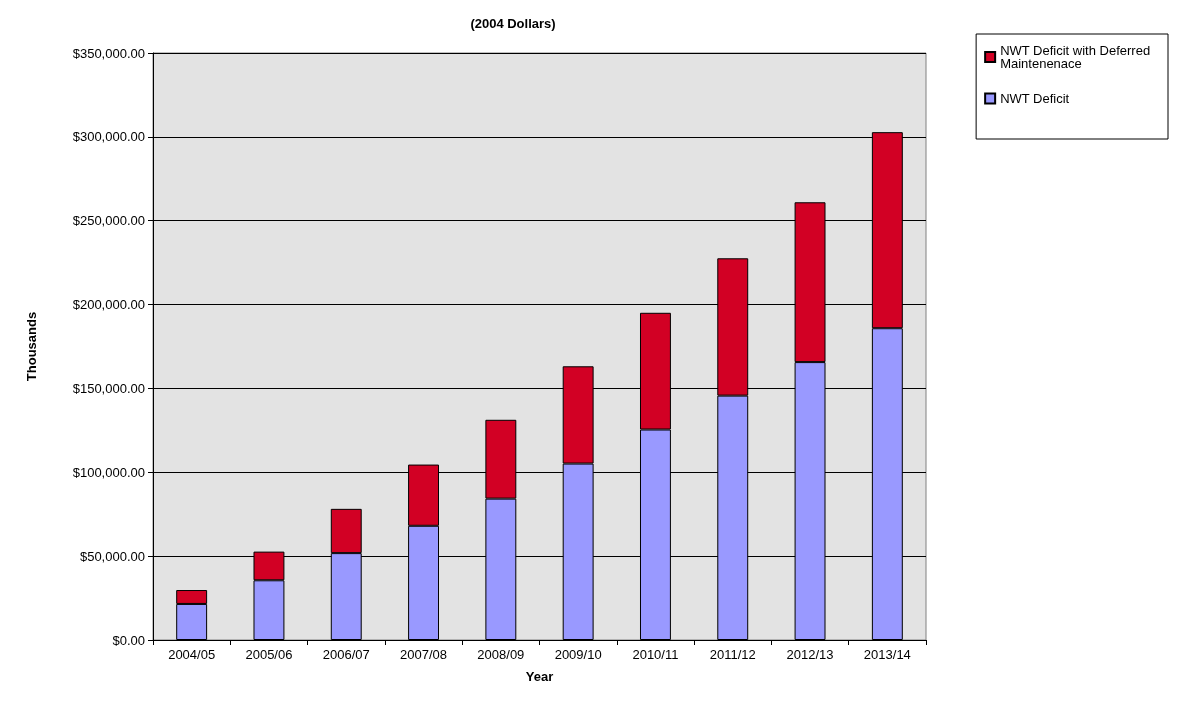 The height and width of the screenshot is (713, 1184). Describe the element at coordinates (810, 654) in the screenshot. I see `x-tick-label: 2012/13` at that location.